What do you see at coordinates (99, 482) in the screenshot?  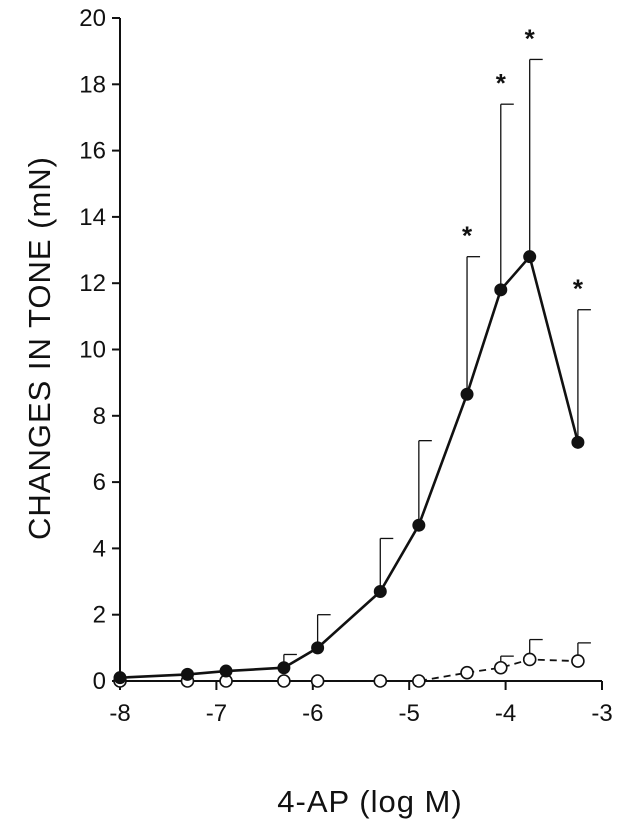 I see `y-tick-label: 6` at bounding box center [99, 482].